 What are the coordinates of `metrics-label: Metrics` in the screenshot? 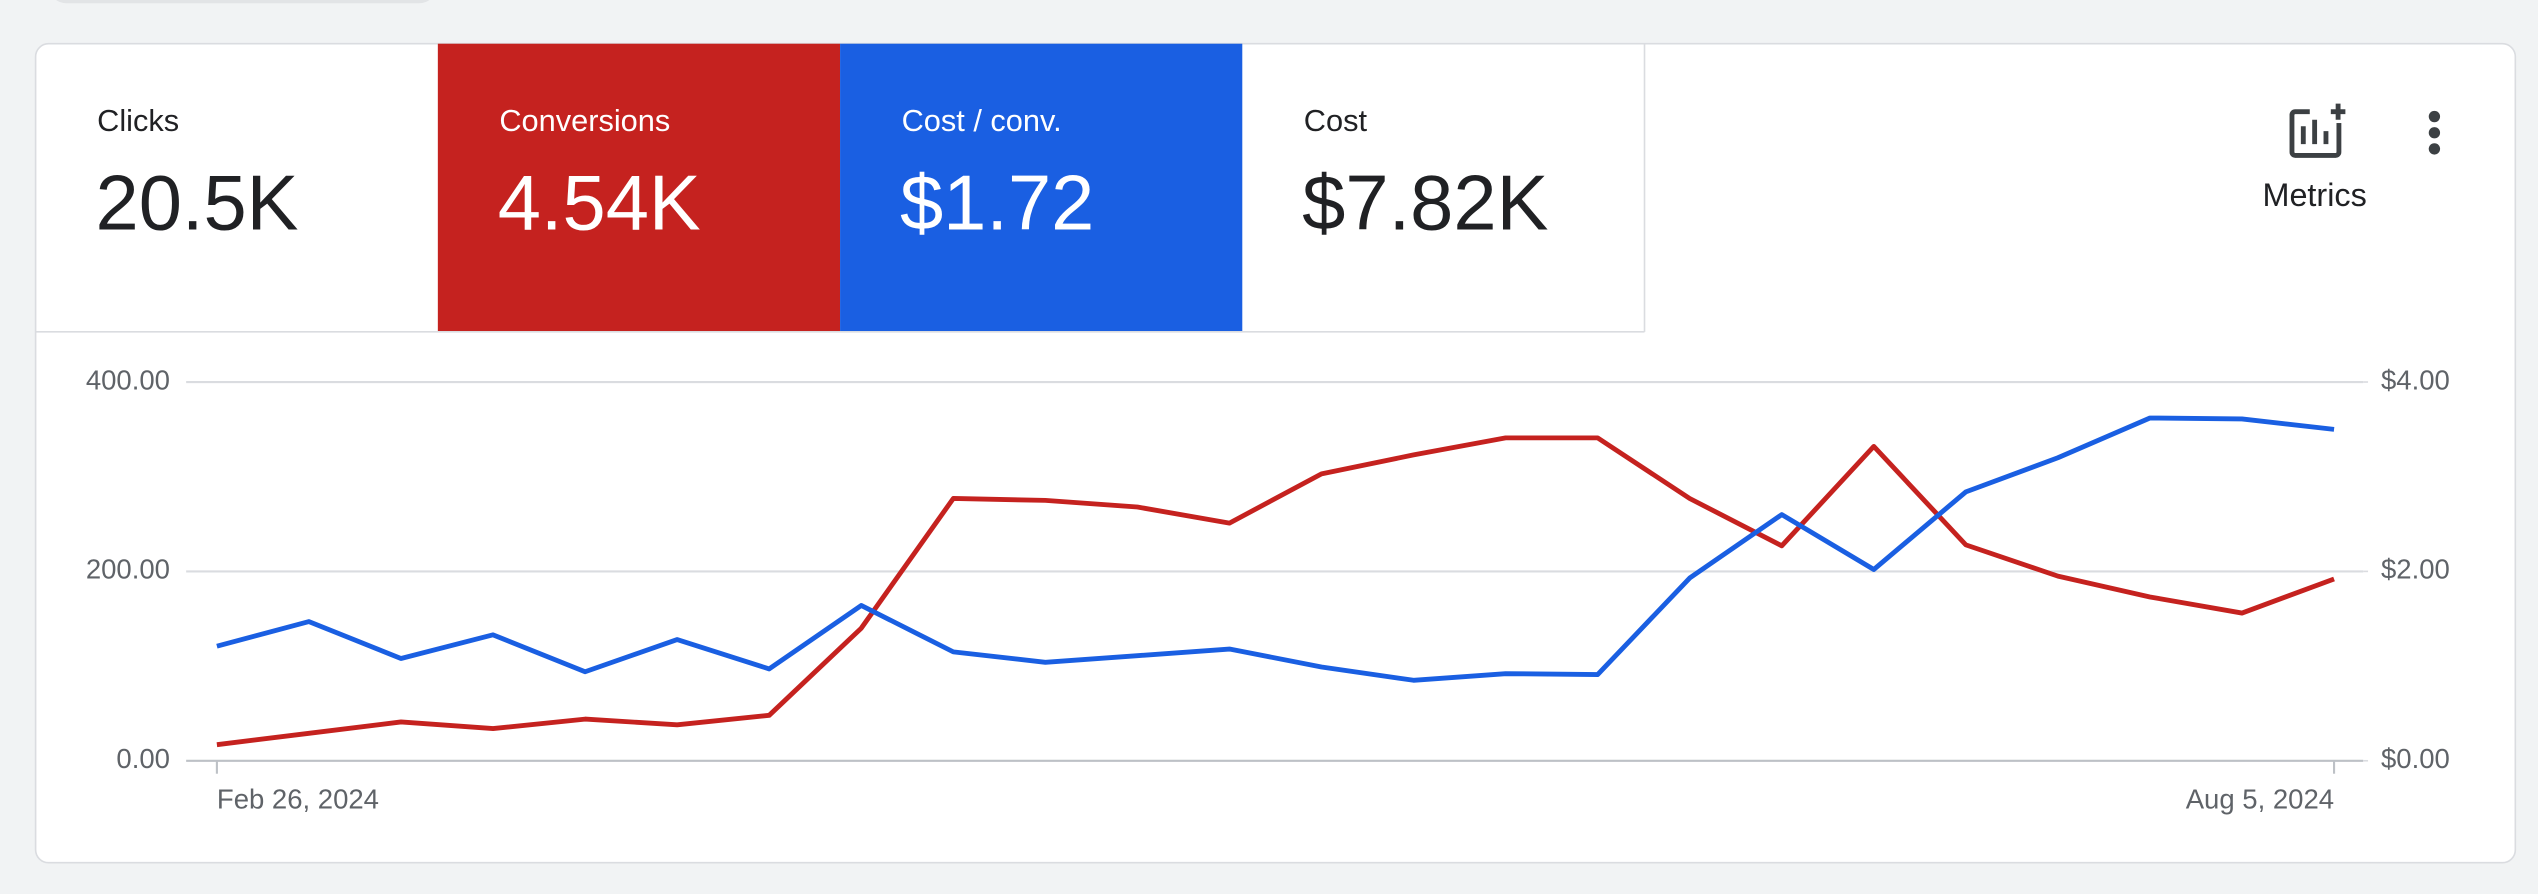 It's located at (2314, 195).